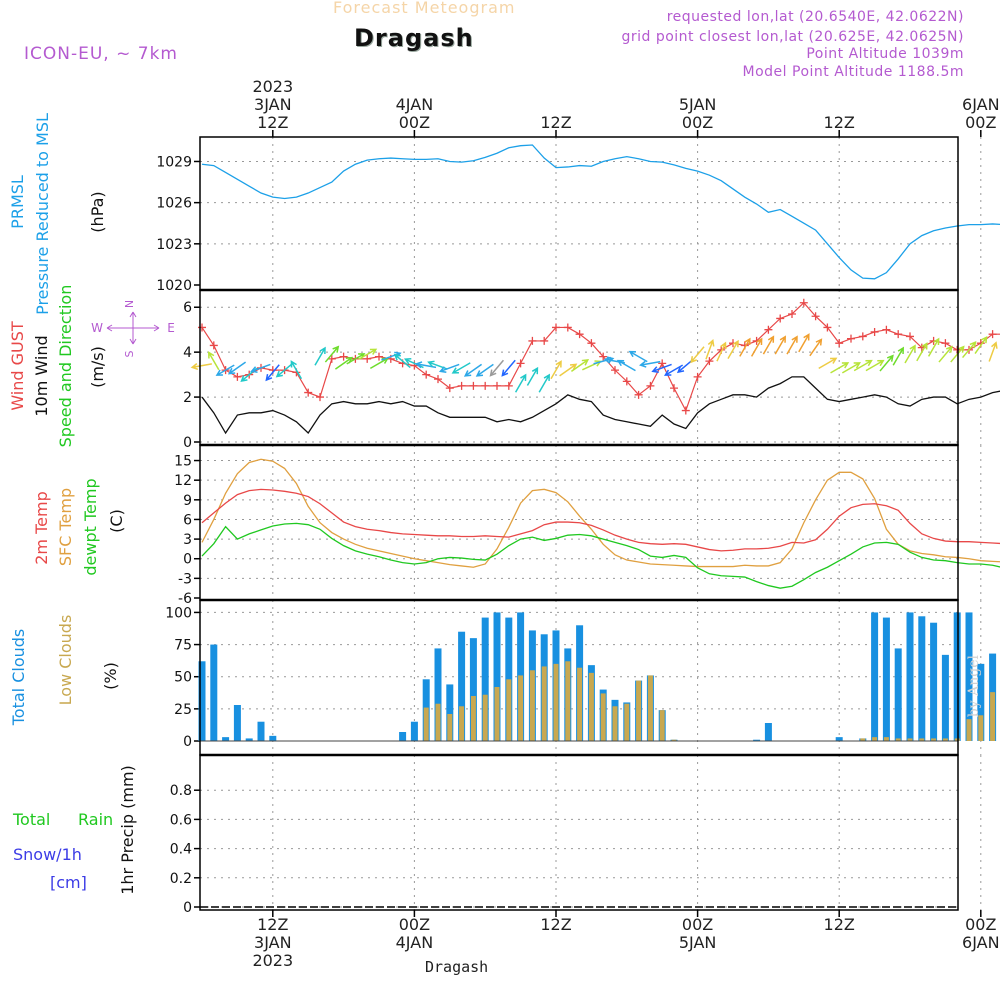 The width and height of the screenshot is (1000, 1000). I want to click on x-tick-label-top: 00Z, so click(414, 122).